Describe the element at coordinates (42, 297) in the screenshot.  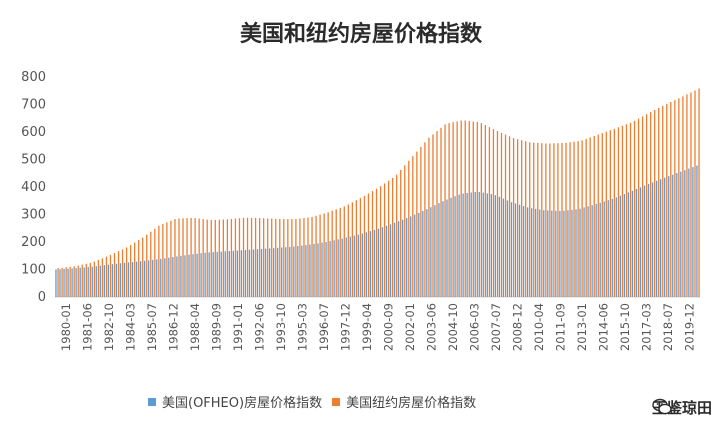
I see `y-tick-label: 0` at that location.